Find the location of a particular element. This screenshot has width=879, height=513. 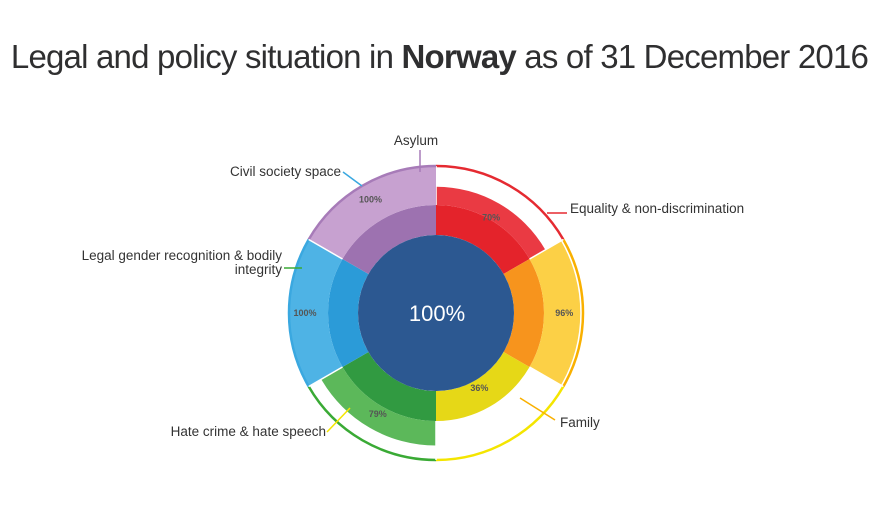

separator-asylum is located at coordinates (325, 249).